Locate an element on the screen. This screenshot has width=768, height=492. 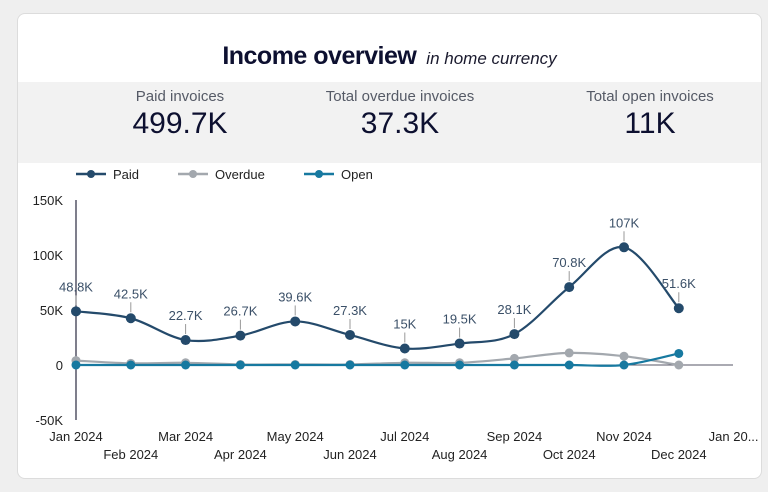
x-tick-label: Nov 2024 is located at coordinates (624, 436).